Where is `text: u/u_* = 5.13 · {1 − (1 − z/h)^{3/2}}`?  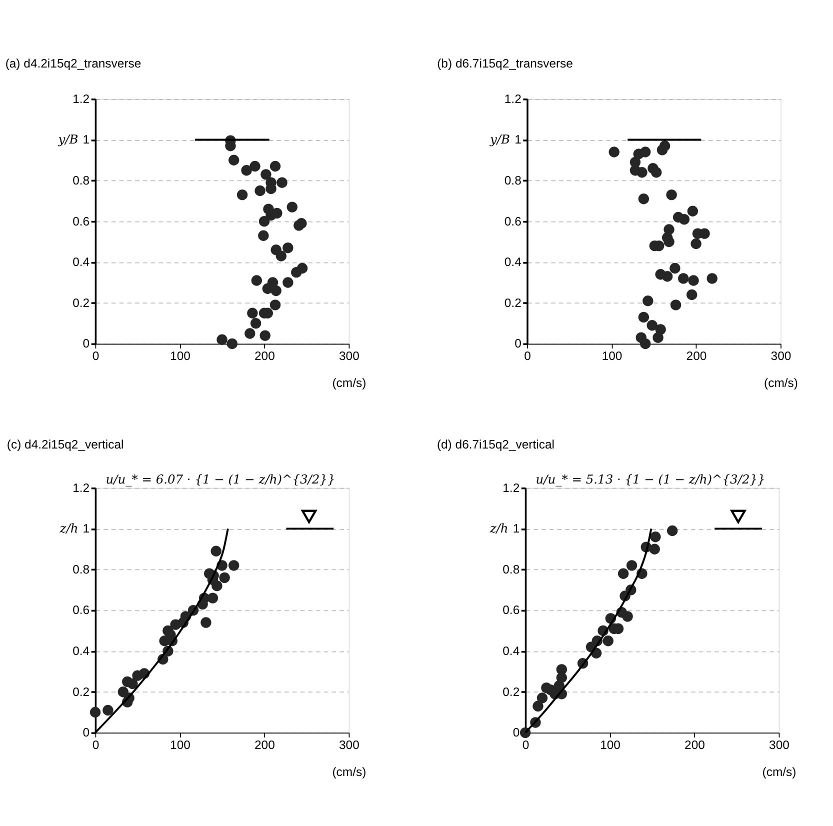
text: u/u_* = 5.13 · {1 − (1 − z/h)^{3/2}} is located at coordinates (651, 479).